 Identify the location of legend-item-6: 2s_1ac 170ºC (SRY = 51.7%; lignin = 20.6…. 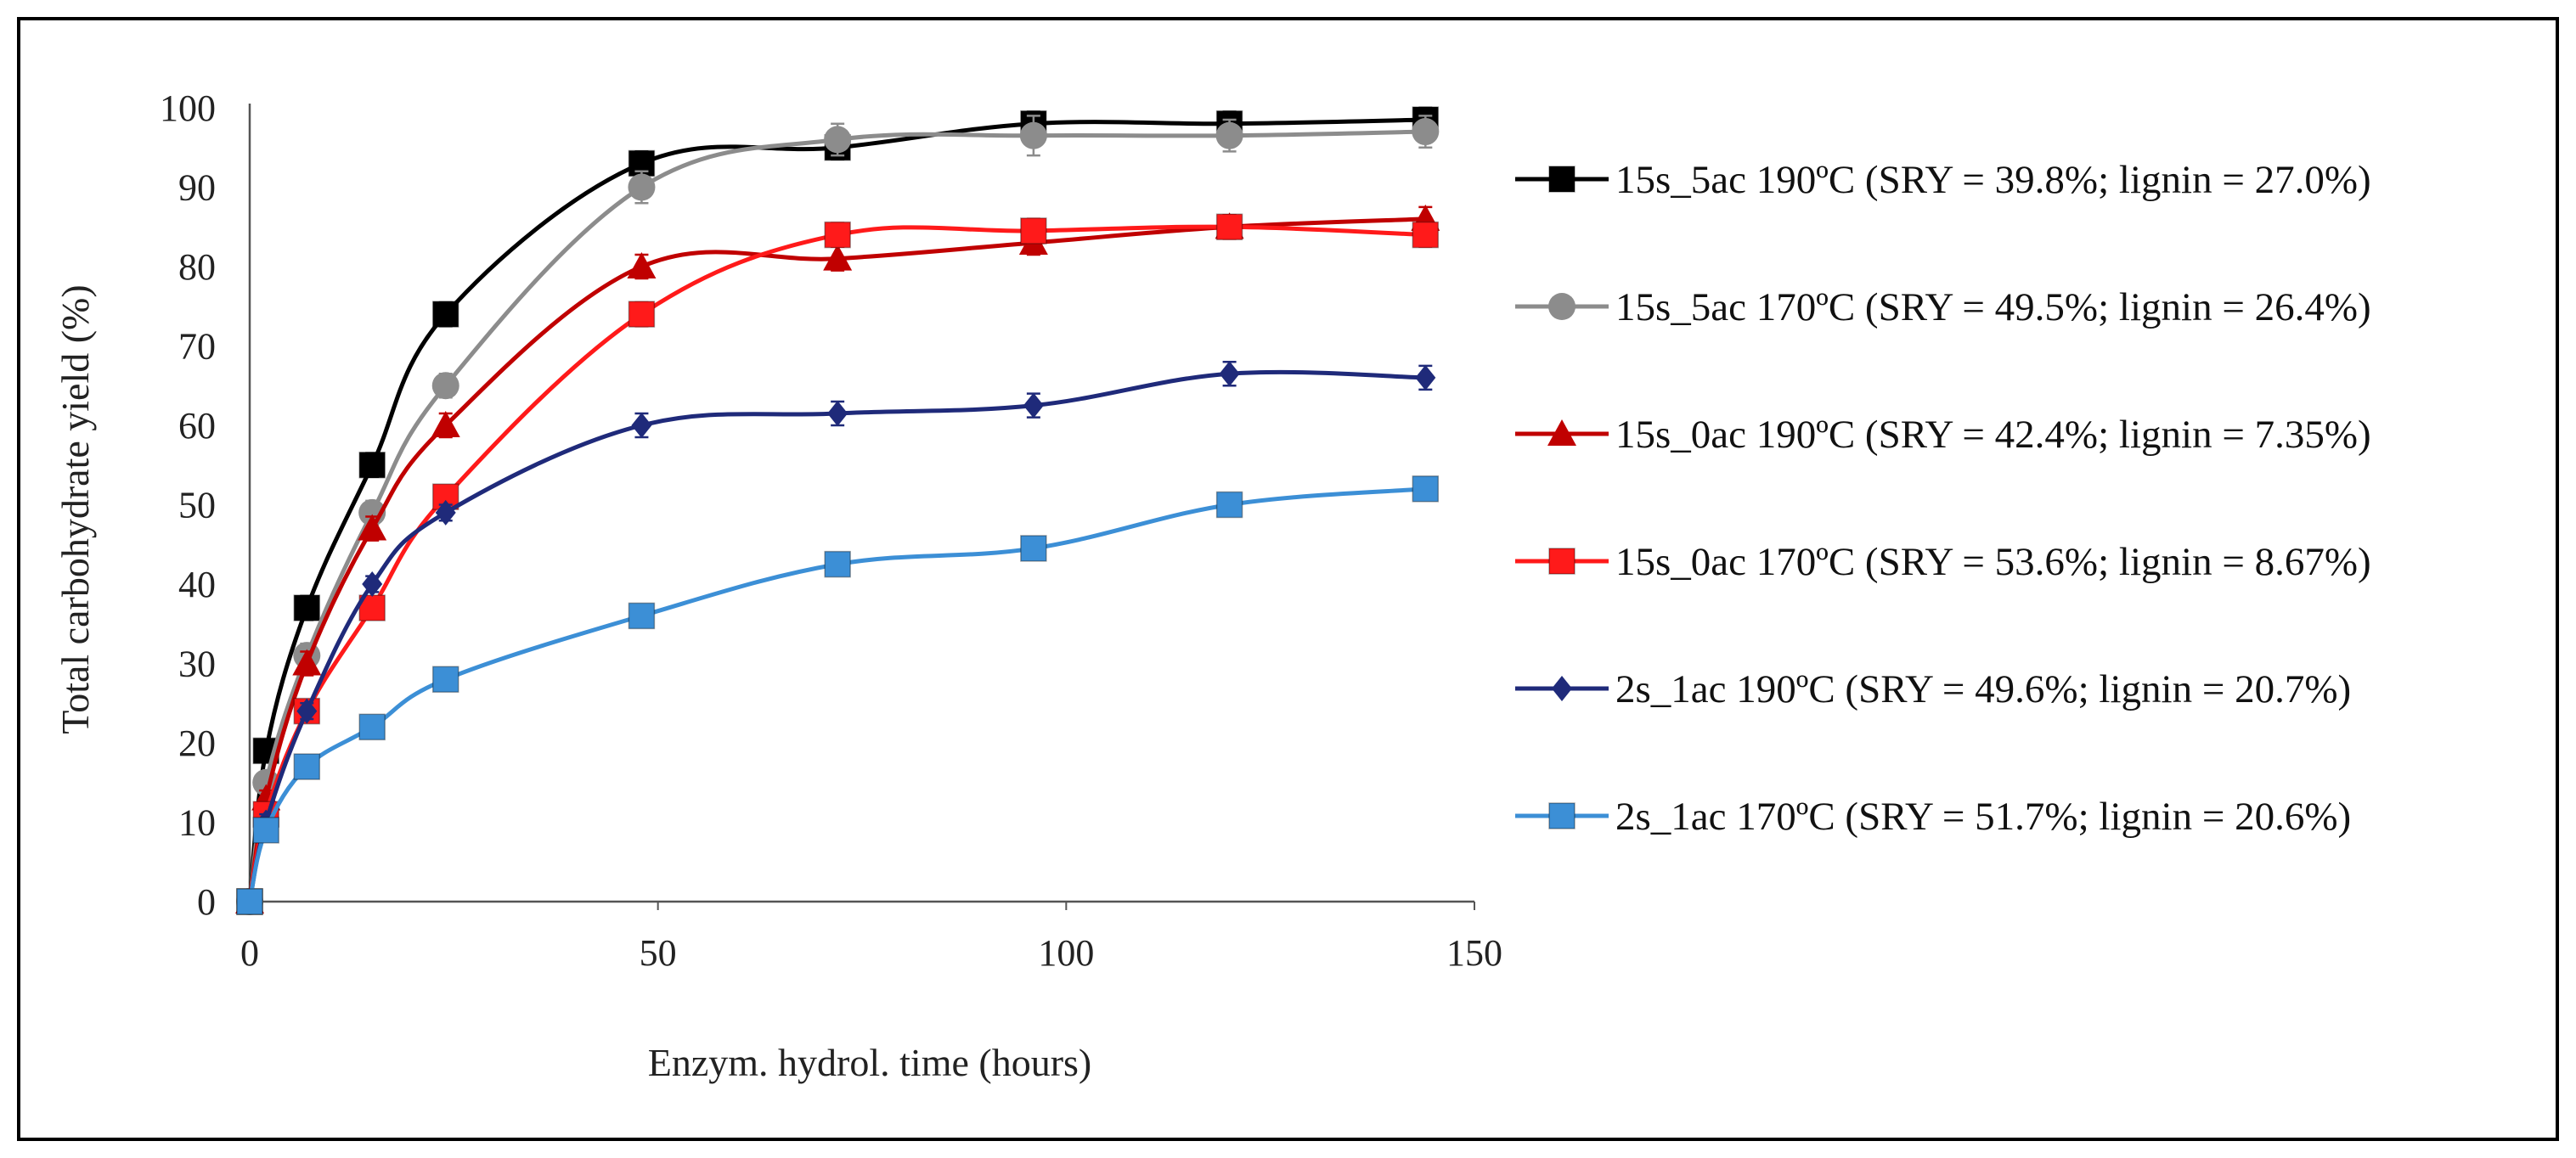
(1933, 817).